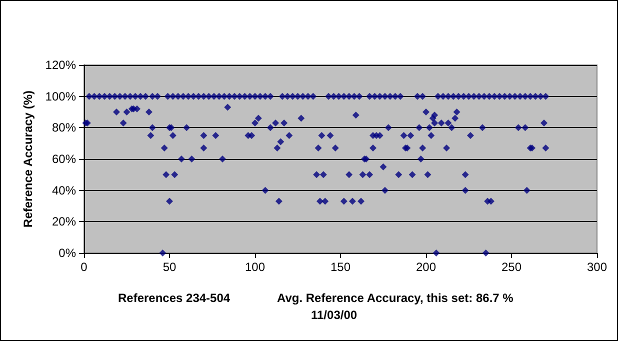 The image size is (618, 341). What do you see at coordinates (426, 267) in the screenshot?
I see `x-tick-label: 200` at bounding box center [426, 267].